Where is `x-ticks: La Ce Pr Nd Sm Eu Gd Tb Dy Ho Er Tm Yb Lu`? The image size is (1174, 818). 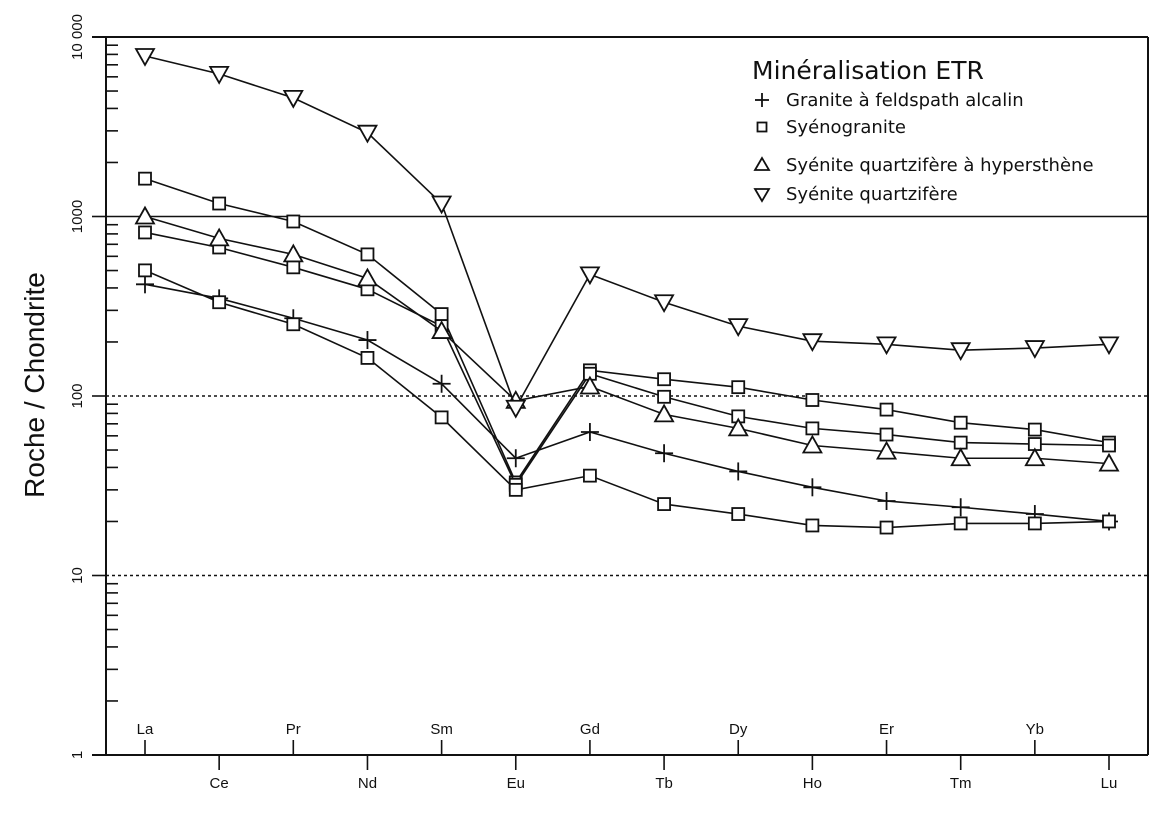
x-ticks: La Ce Pr Nd Sm Eu Gd Tb Dy Ho Er Tm Yb Lu is located at coordinates (627, 756).